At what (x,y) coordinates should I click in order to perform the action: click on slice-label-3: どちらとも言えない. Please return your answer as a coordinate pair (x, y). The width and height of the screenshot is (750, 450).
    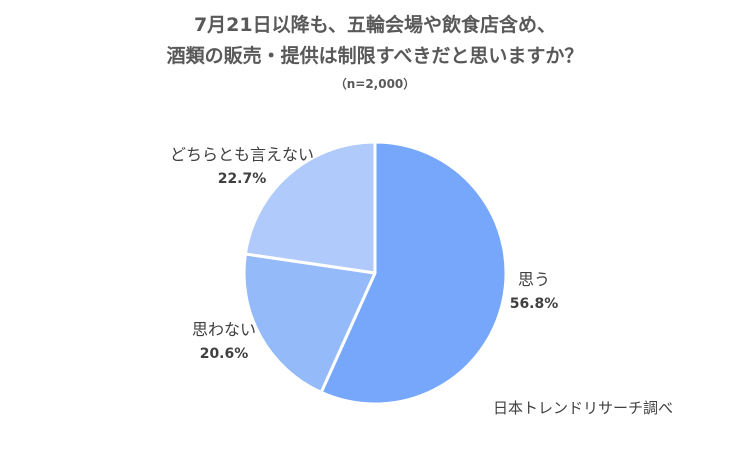
    Looking at the image, I should click on (242, 154).